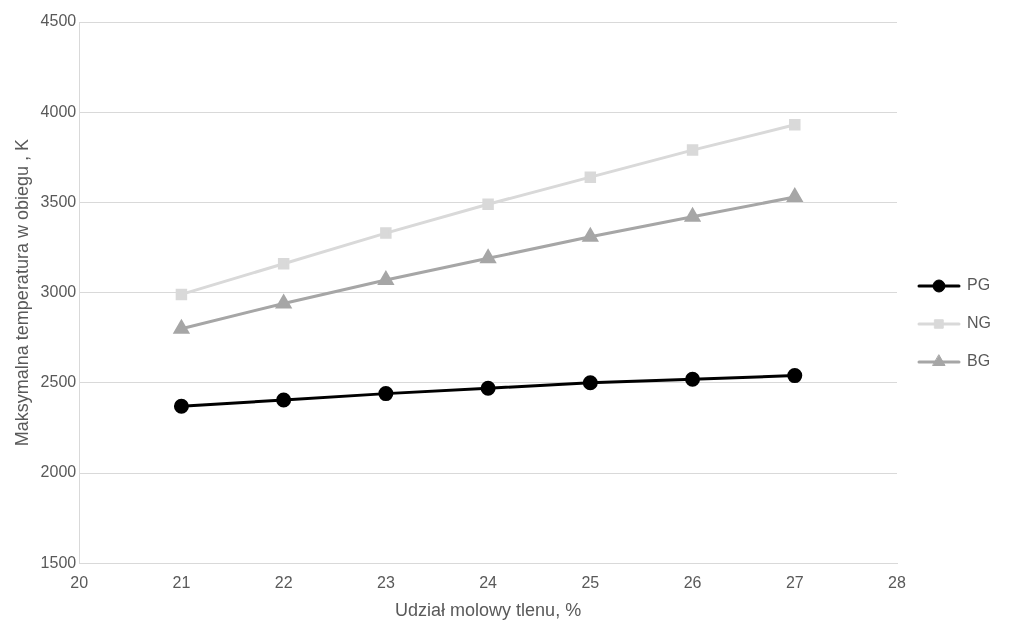 The image size is (1029, 634). I want to click on x-tick-label: 20, so click(79, 583).